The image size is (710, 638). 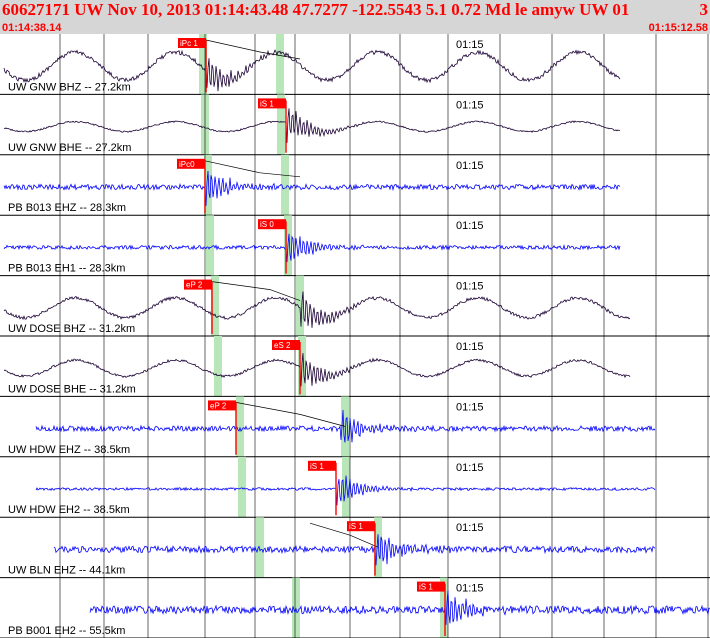 What do you see at coordinates (69, 87) in the screenshot?
I see `station-label: UW GNW BHZ -- 27.2km` at bounding box center [69, 87].